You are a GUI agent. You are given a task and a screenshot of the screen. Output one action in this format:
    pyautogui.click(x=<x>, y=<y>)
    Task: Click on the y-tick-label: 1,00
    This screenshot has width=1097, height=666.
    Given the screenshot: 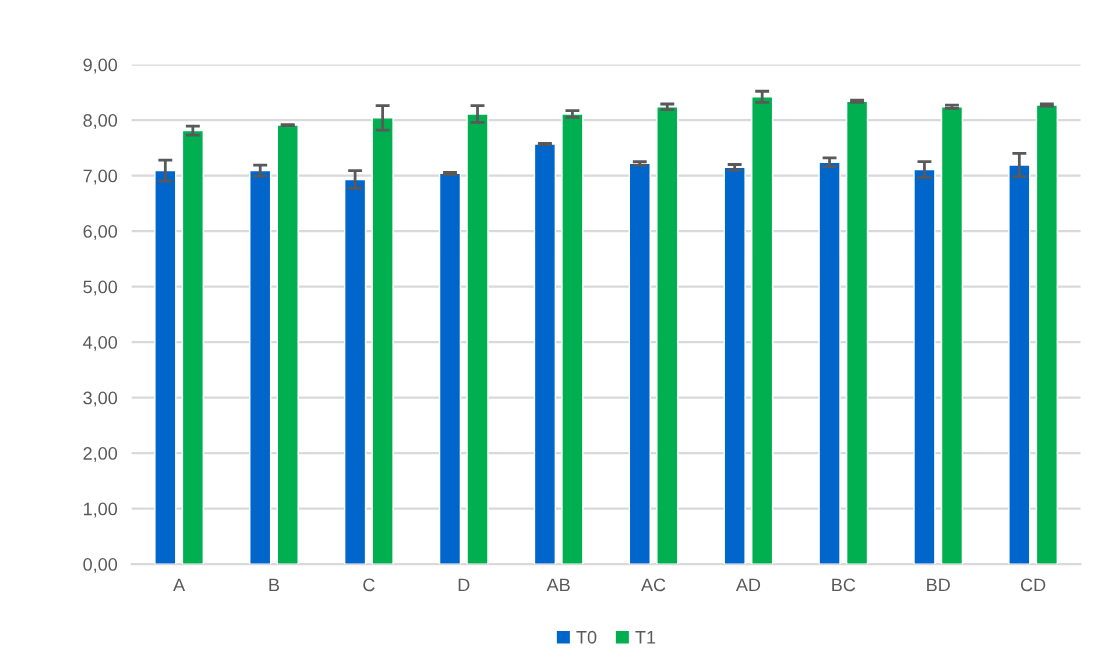 What is the action you would take?
    pyautogui.click(x=100, y=510)
    